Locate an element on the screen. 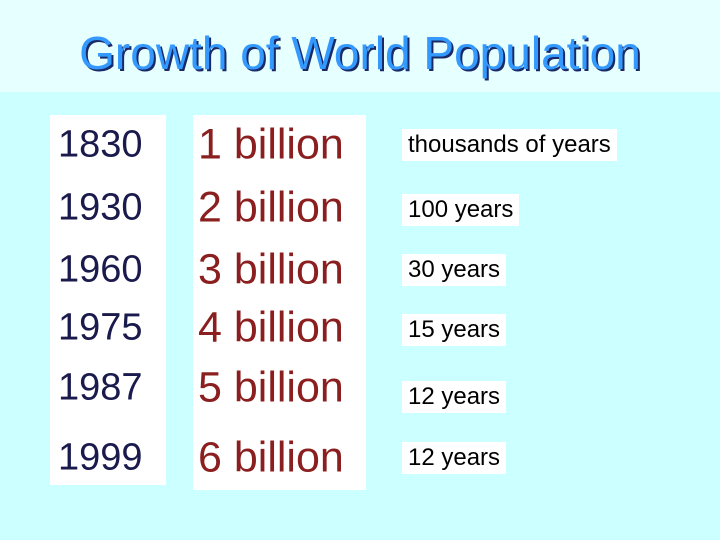 This screenshot has height=540, width=720. year-column is located at coordinates (108, 300).